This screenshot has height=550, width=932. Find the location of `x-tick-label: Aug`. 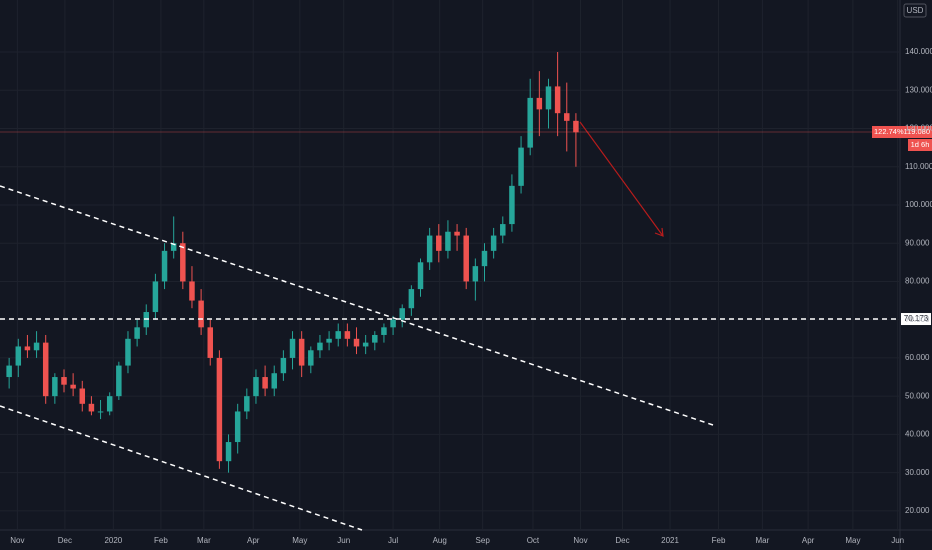

x-tick-label: Aug is located at coordinates (440, 540).